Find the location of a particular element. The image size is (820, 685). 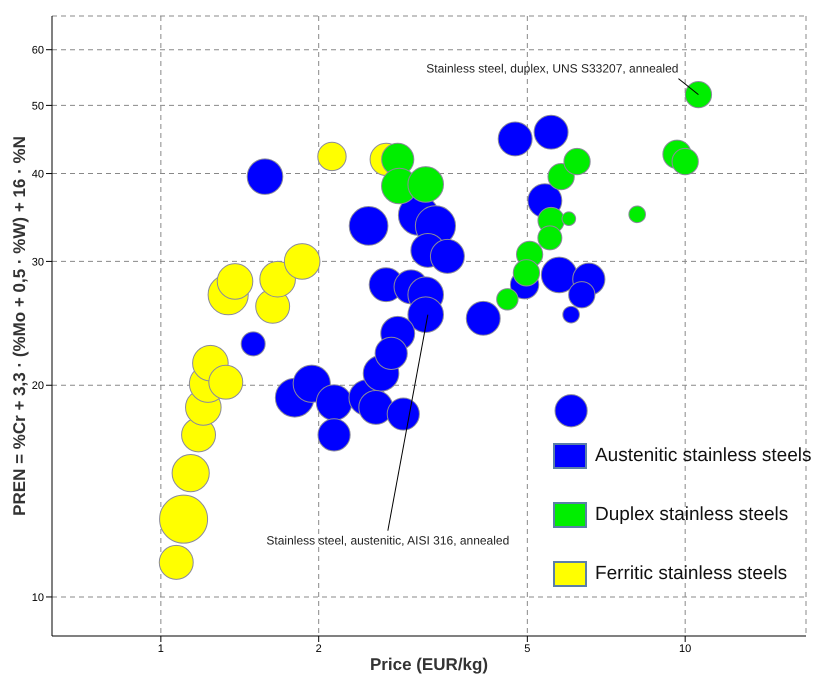

y-tick-label: 40 is located at coordinates (38, 174).